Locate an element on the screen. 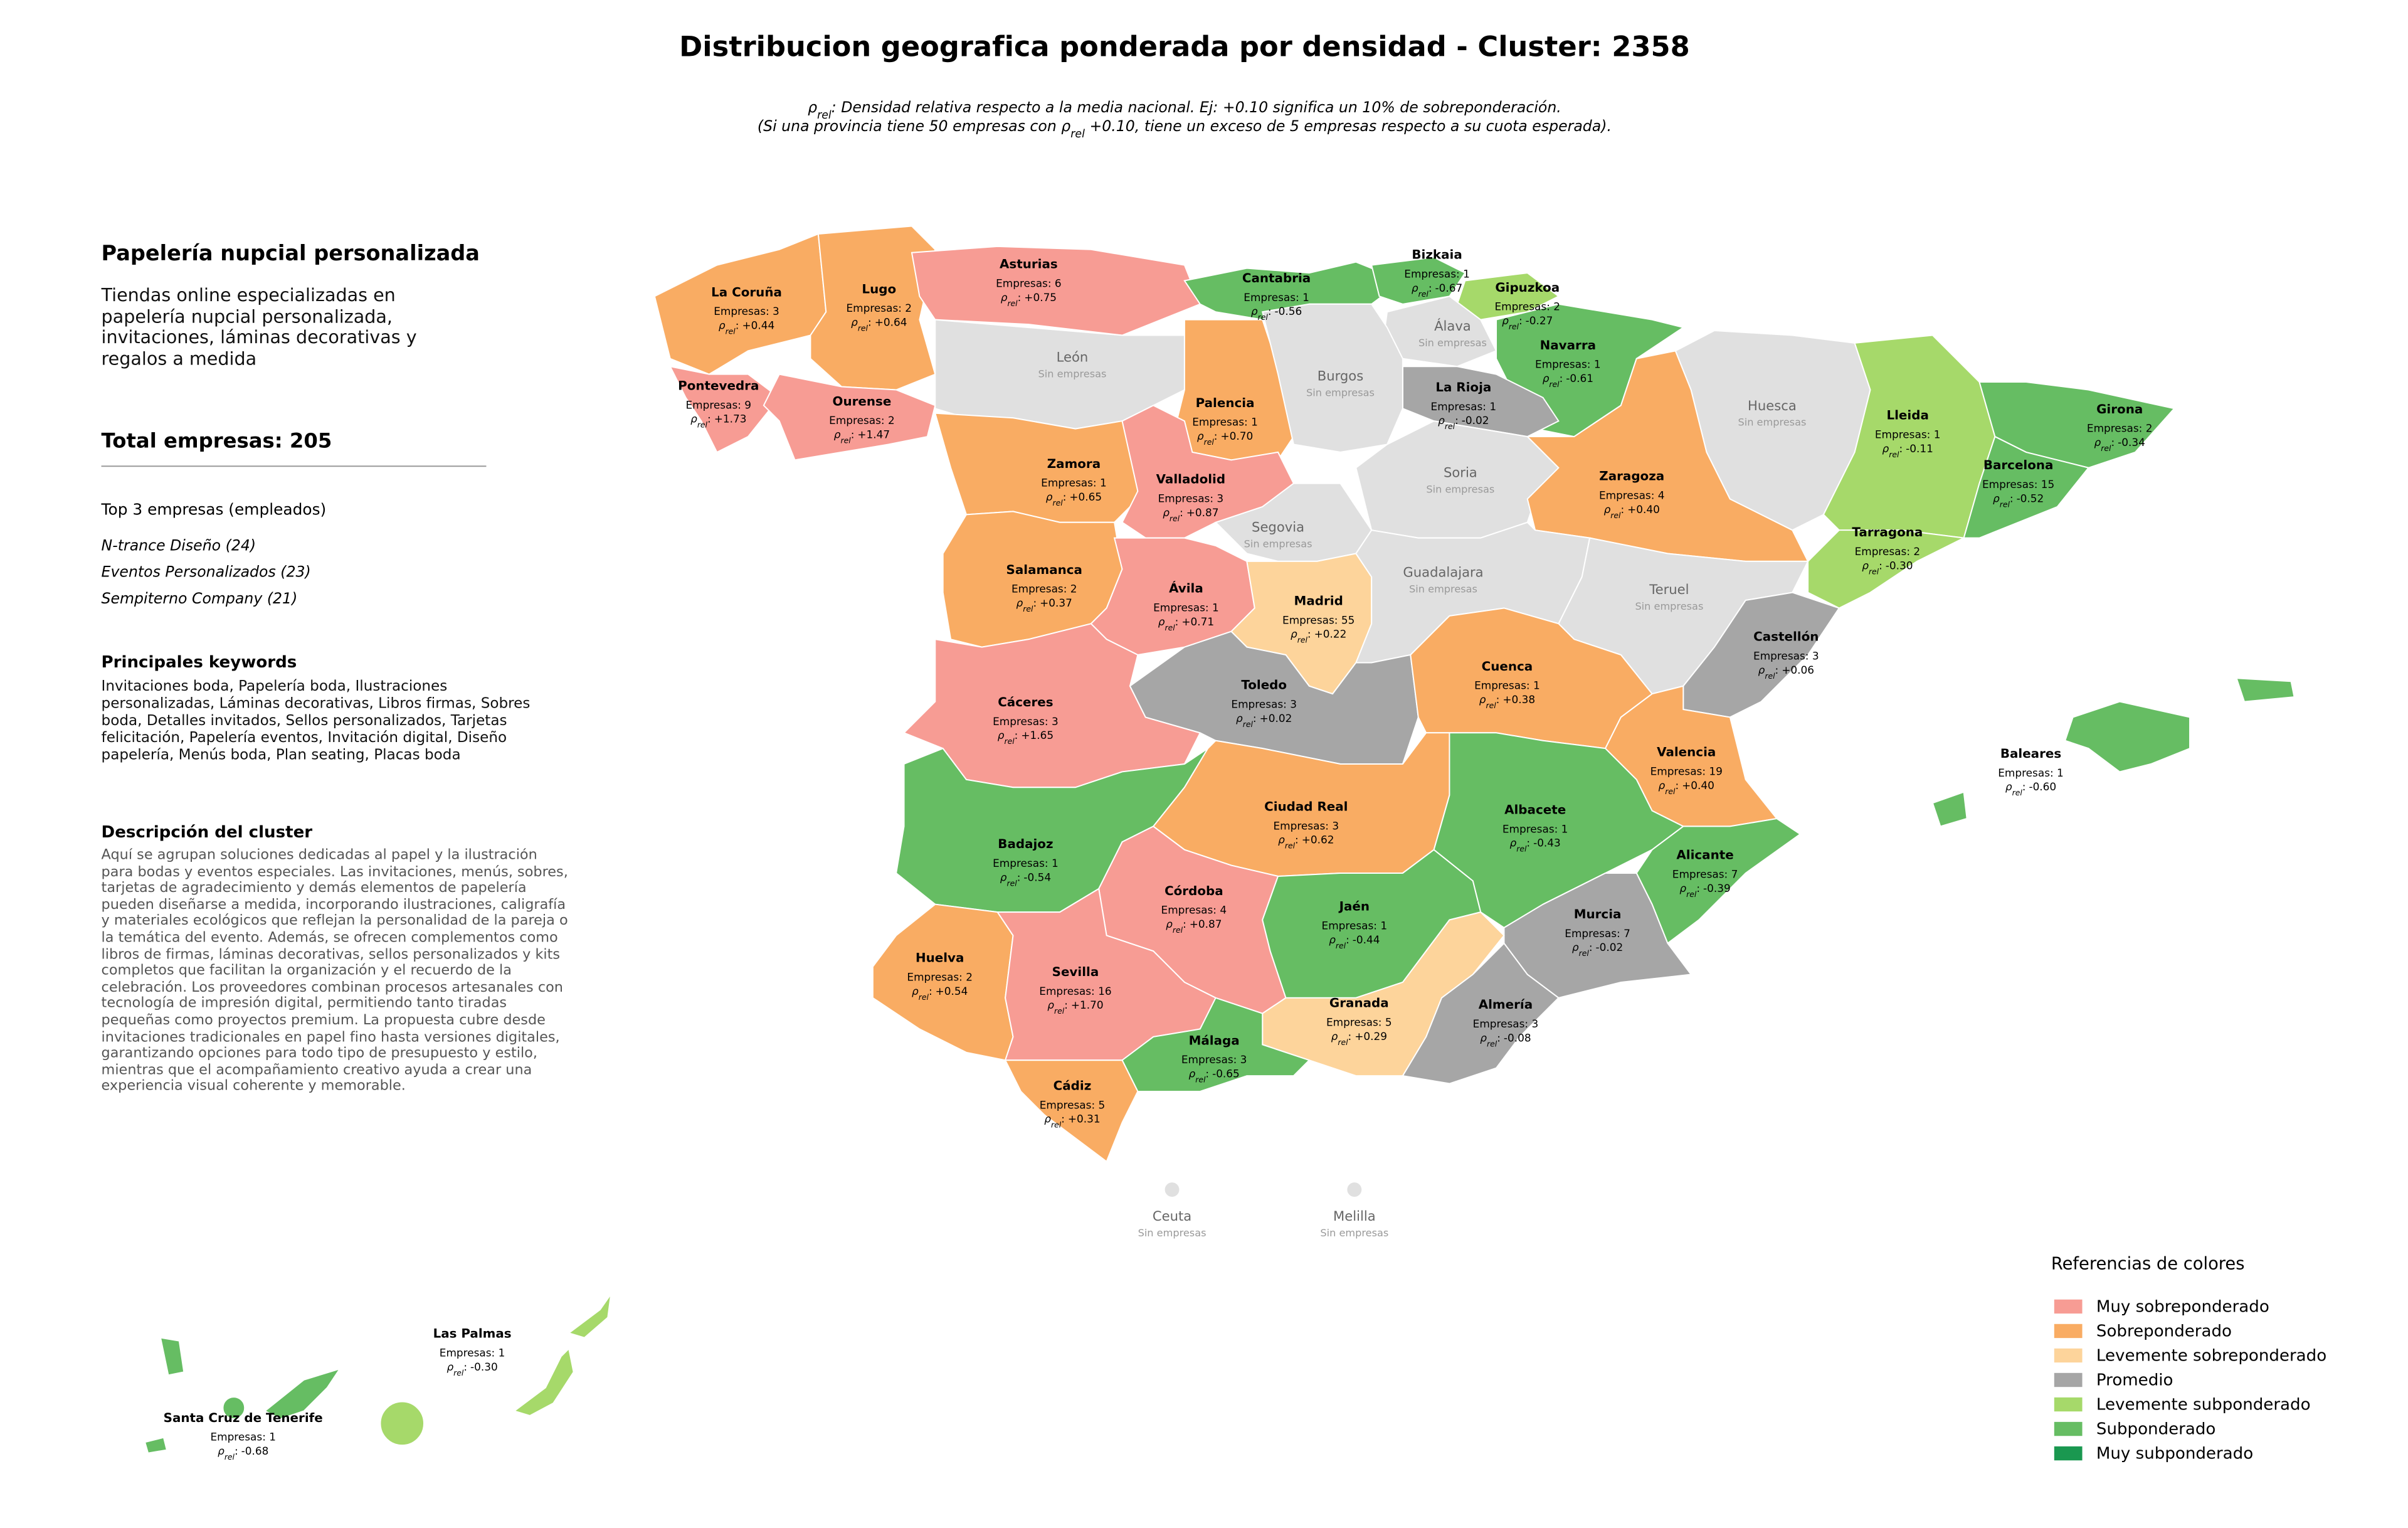 Image resolution: width=2408 pixels, height=1528 pixels. legend-label: Levemente subponderado is located at coordinates (2203, 1405).